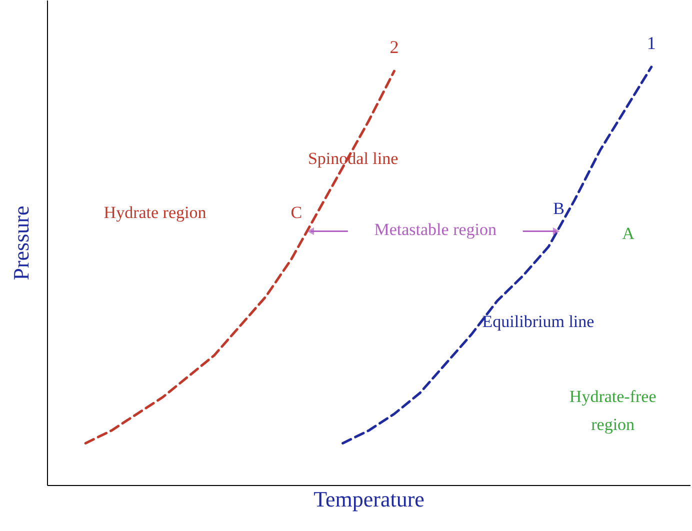 Image resolution: width=692 pixels, height=531 pixels. I want to click on x-axis-title: Temperature, so click(369, 499).